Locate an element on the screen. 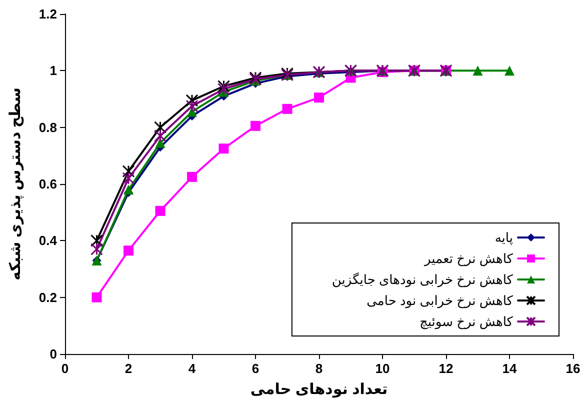 The image size is (587, 416). legend-label: کاهش نرخ خرابی نودهای جایگزین is located at coordinates (423, 280).